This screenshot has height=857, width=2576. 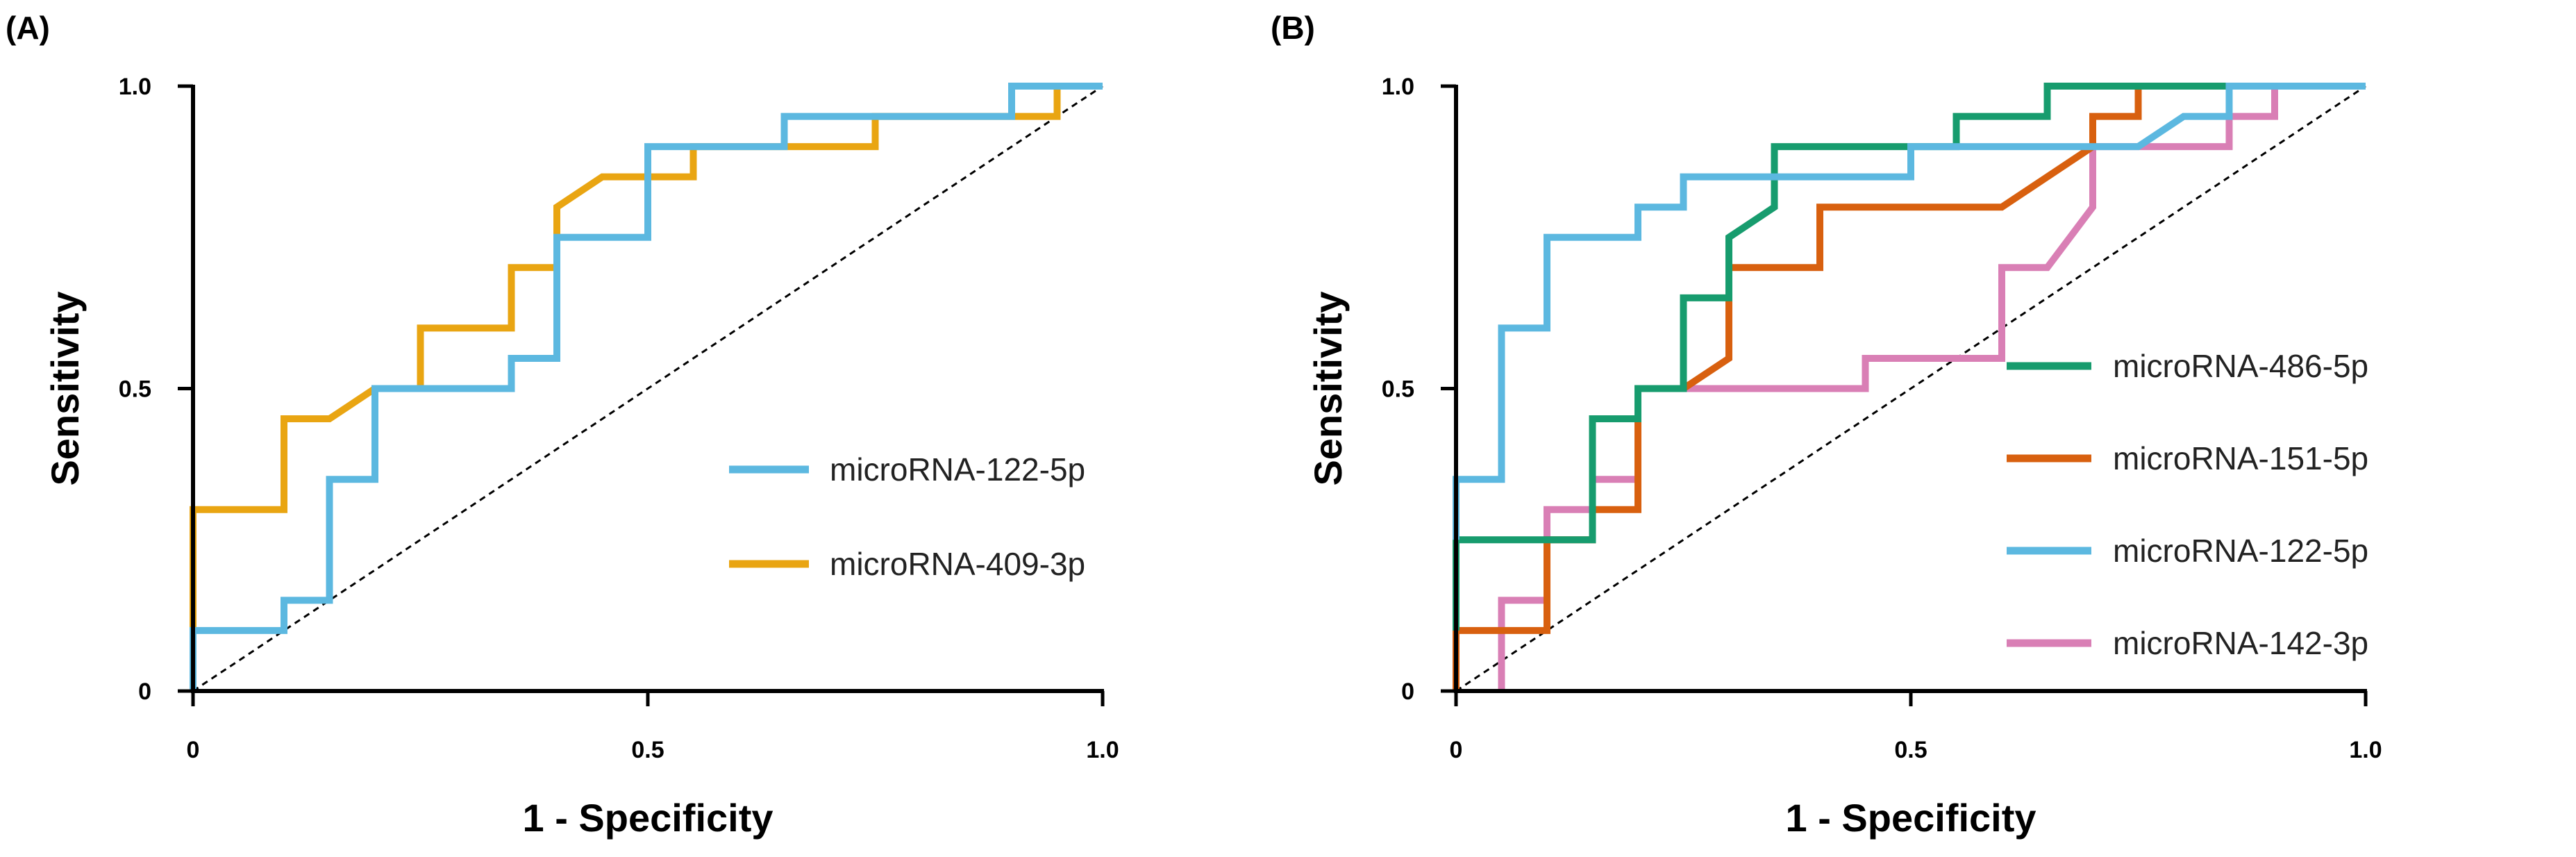 I want to click on legend-entry-label: microRNA-142-3p, so click(x=2240, y=643).